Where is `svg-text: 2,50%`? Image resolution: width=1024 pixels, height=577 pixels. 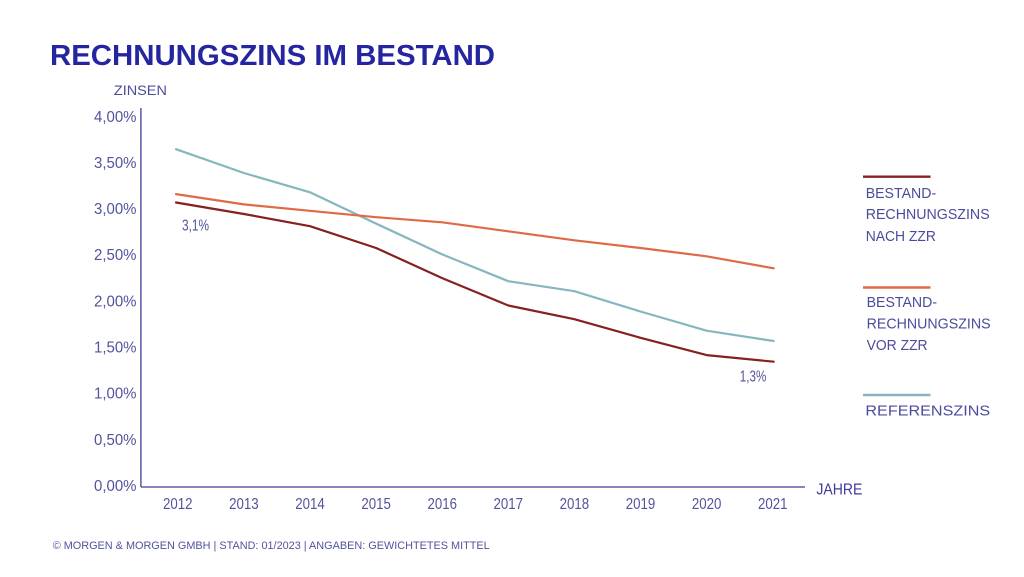
svg-text: 2,50% is located at coordinates (115, 255).